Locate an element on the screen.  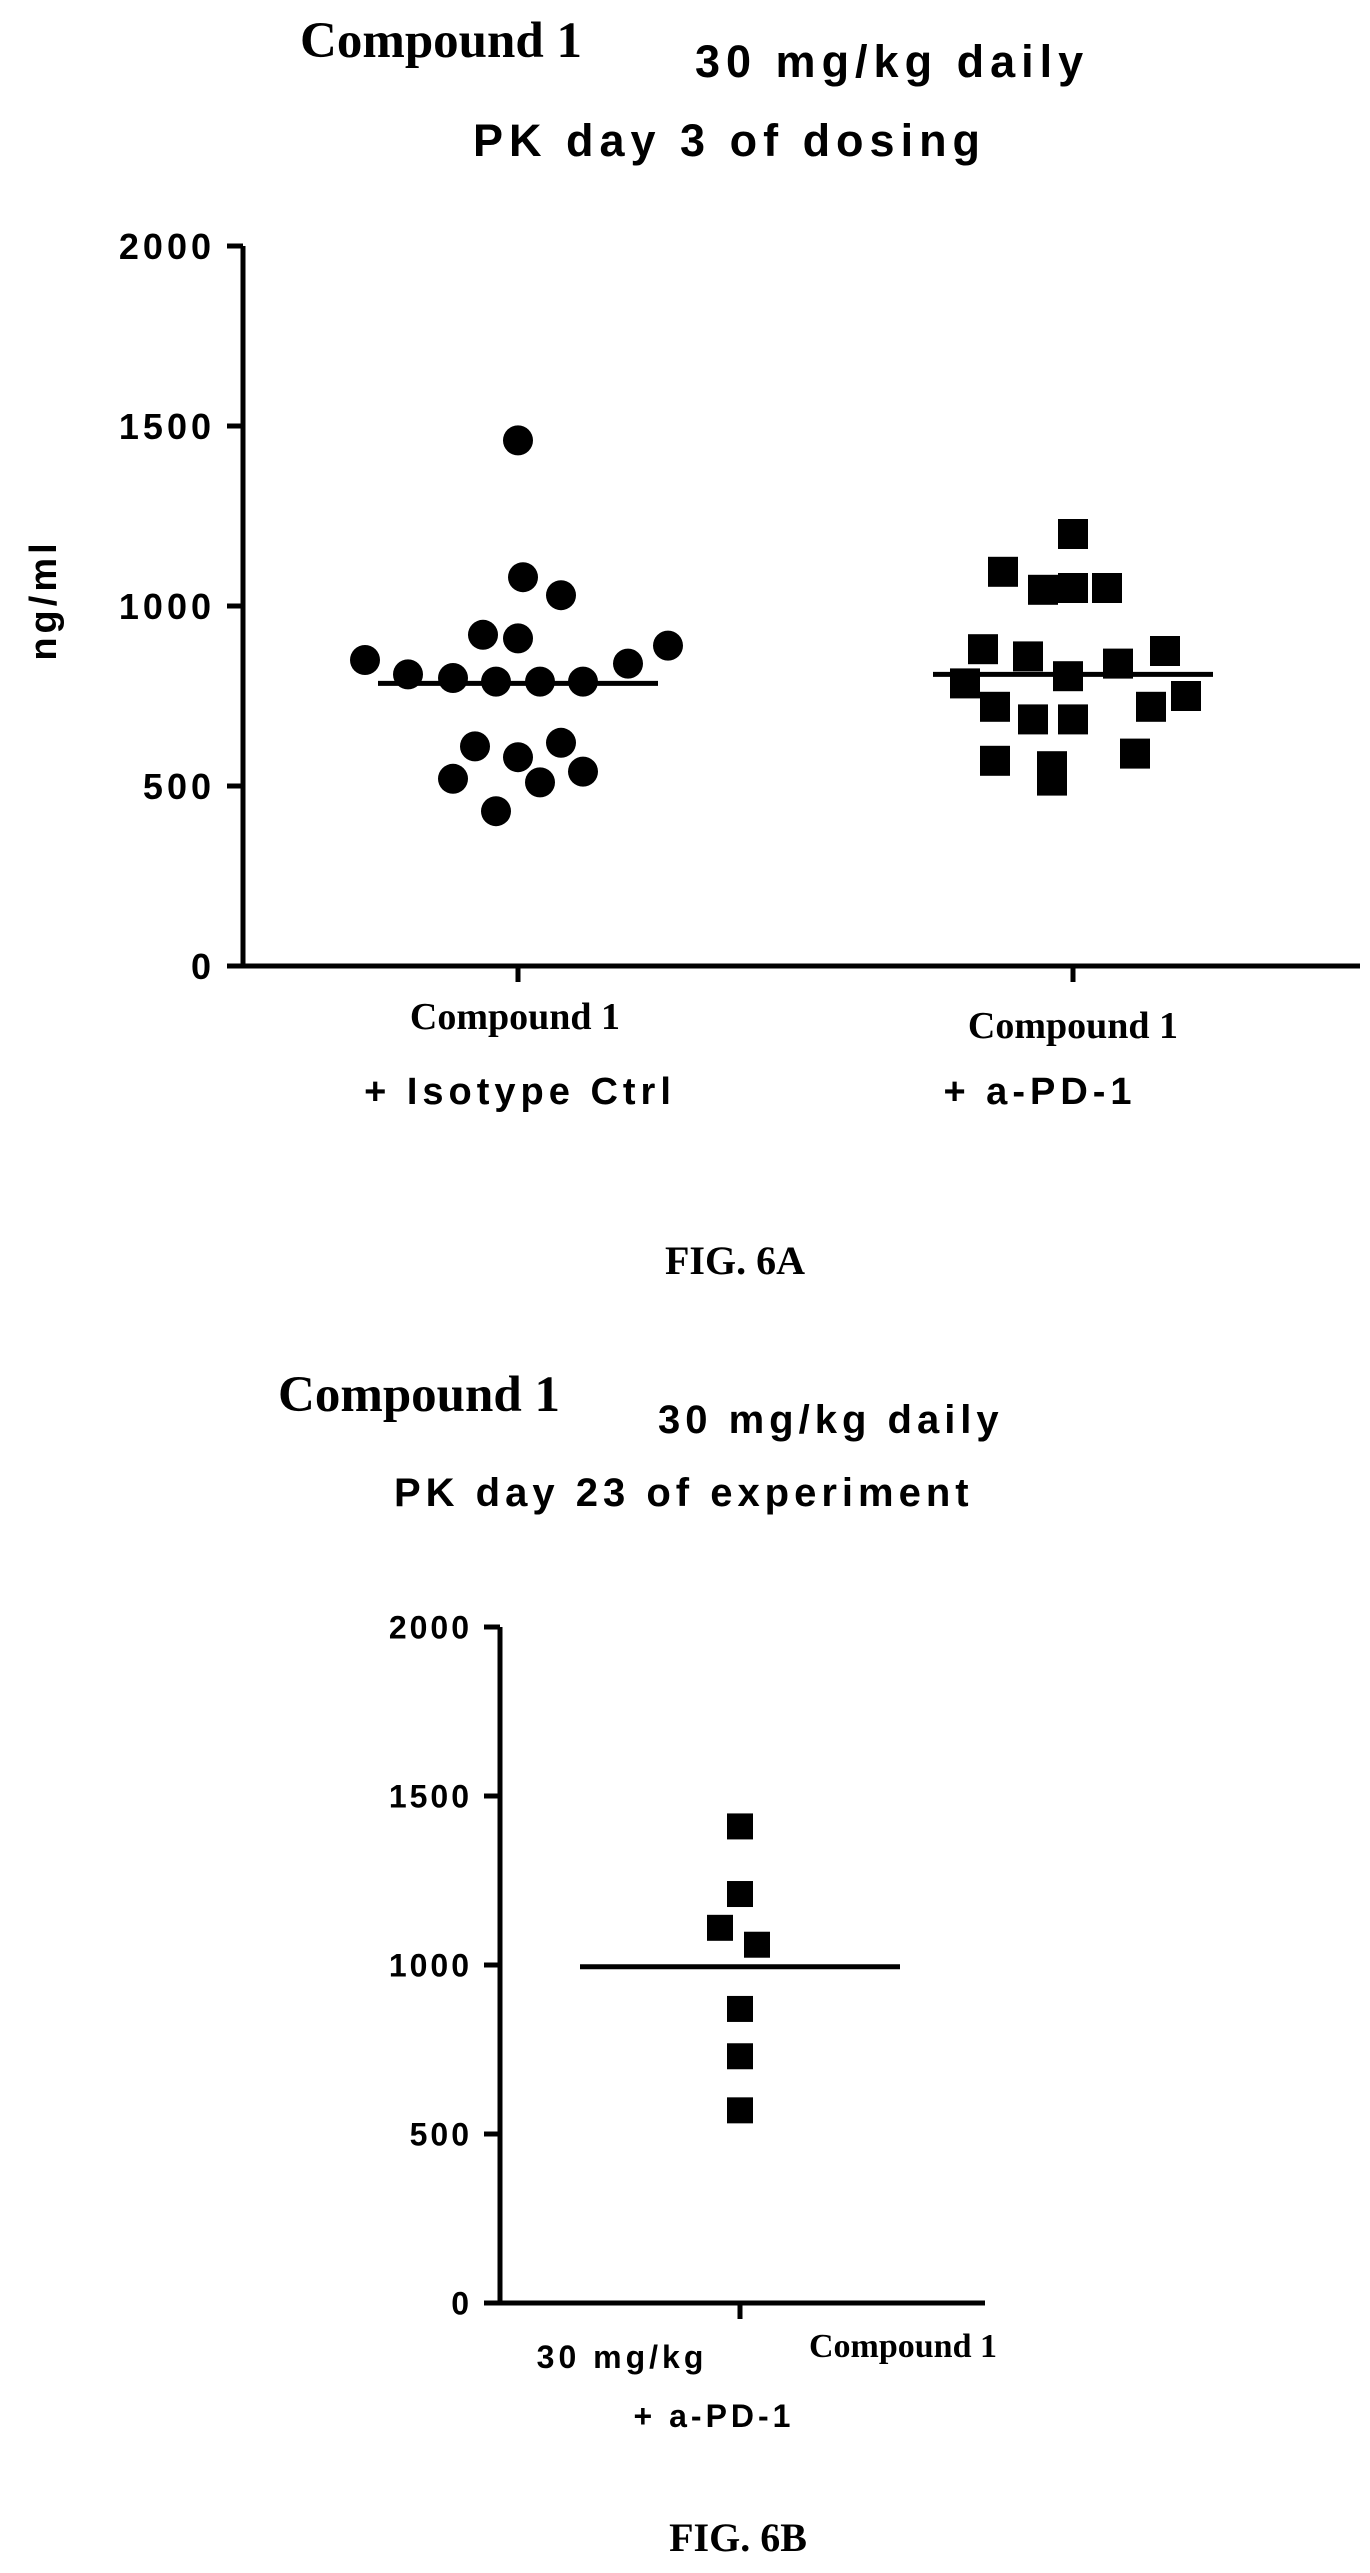
chart-6b-subtitle-line-2: PK day 23 of experiment is located at coordinates (684, 1493).